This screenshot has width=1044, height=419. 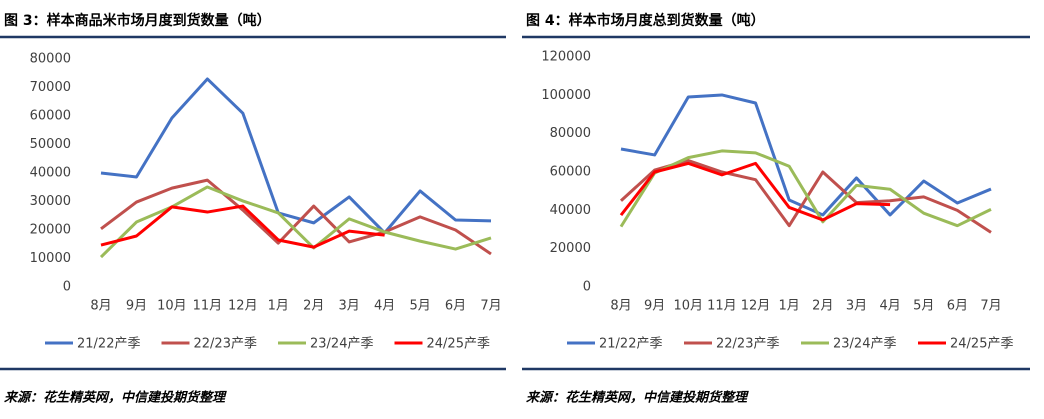 I want to click on y-tick-label: 10000, so click(x=50, y=258).